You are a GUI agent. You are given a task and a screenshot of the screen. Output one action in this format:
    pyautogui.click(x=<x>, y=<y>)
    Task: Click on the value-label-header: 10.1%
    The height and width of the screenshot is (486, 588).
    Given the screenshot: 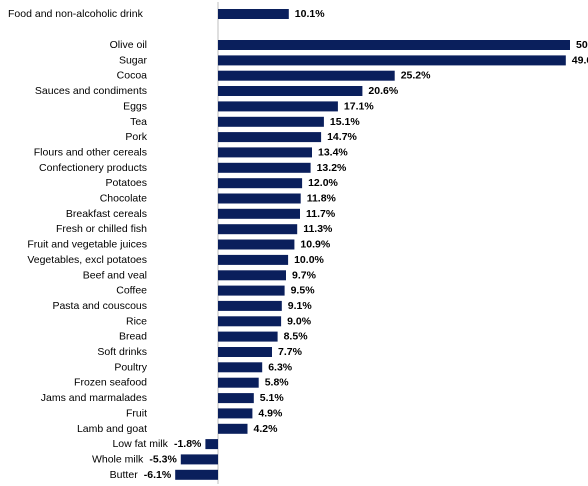 What is the action you would take?
    pyautogui.click(x=310, y=14)
    